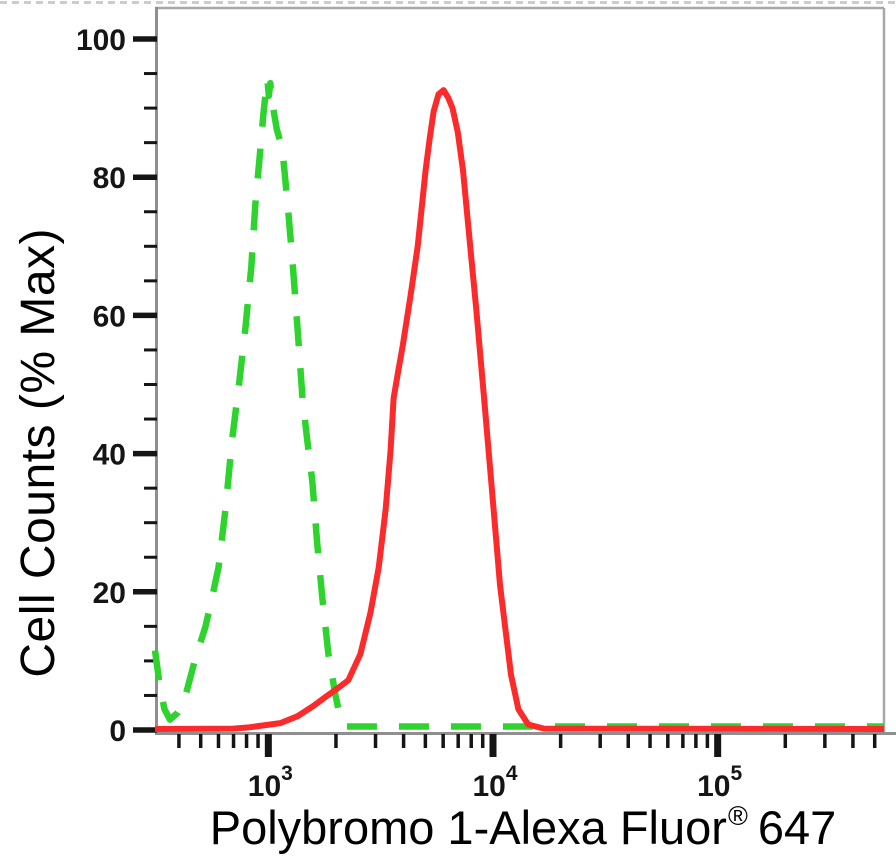 This screenshot has height=861, width=896. I want to click on x-tick-label: 10³, so click(270, 781).